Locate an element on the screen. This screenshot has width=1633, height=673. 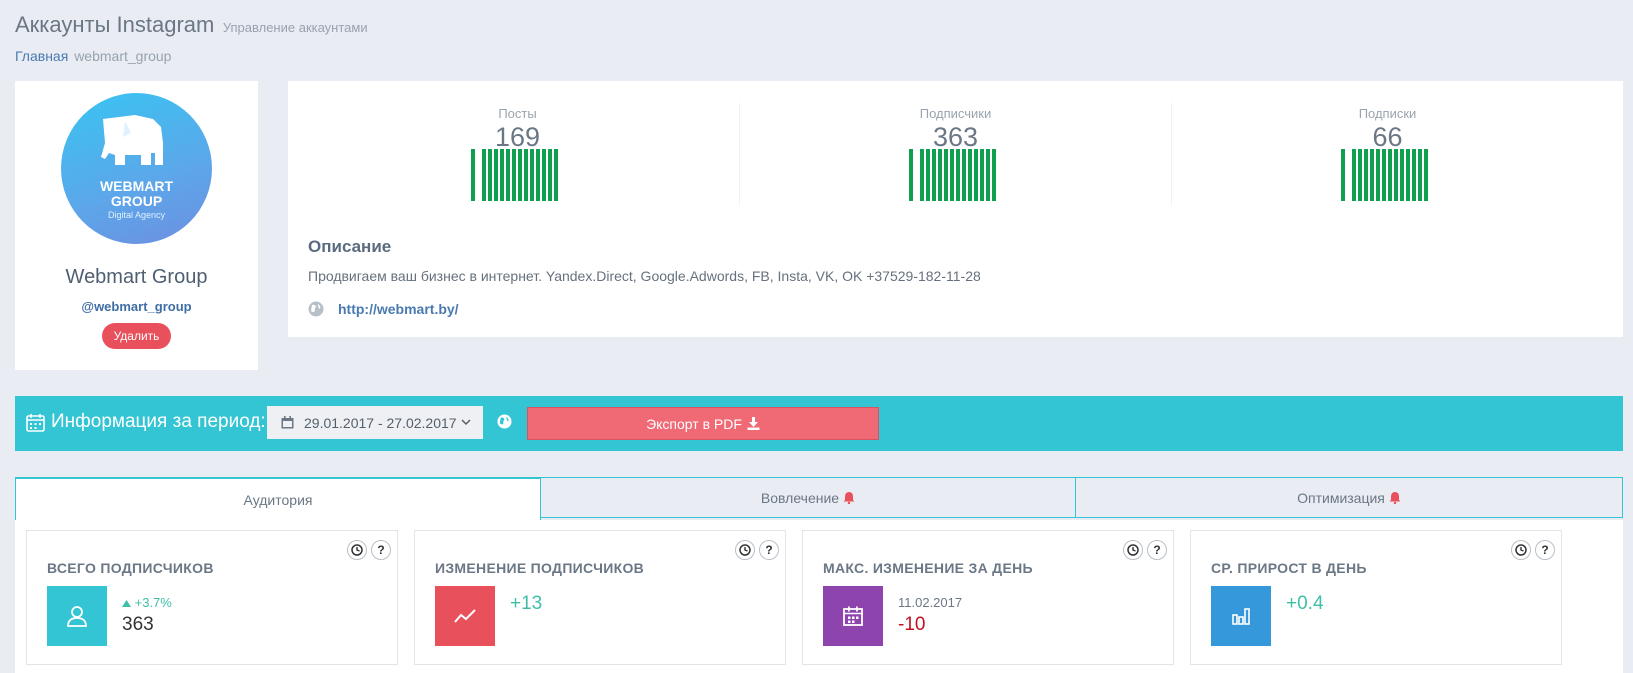
website-row: http://webmart.by/ is located at coordinates (383, 309).